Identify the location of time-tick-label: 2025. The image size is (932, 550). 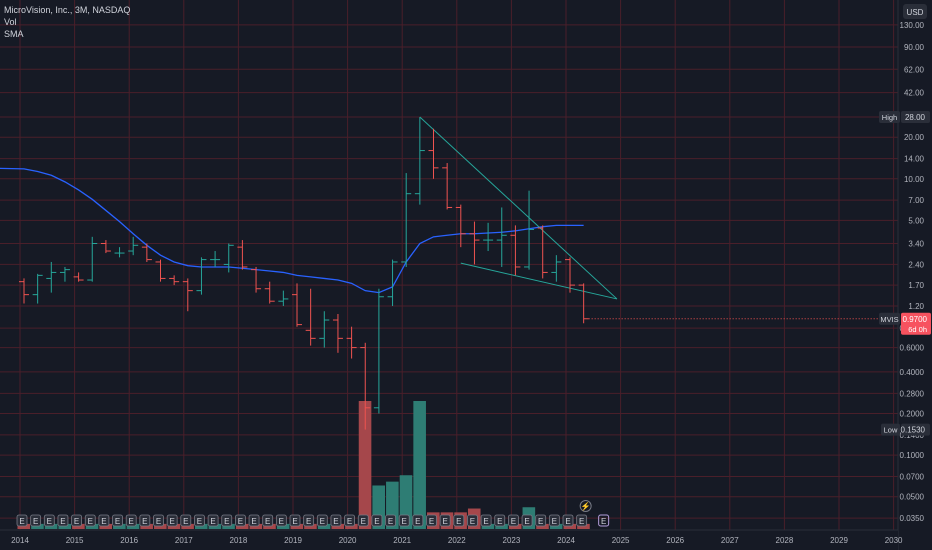
(621, 540).